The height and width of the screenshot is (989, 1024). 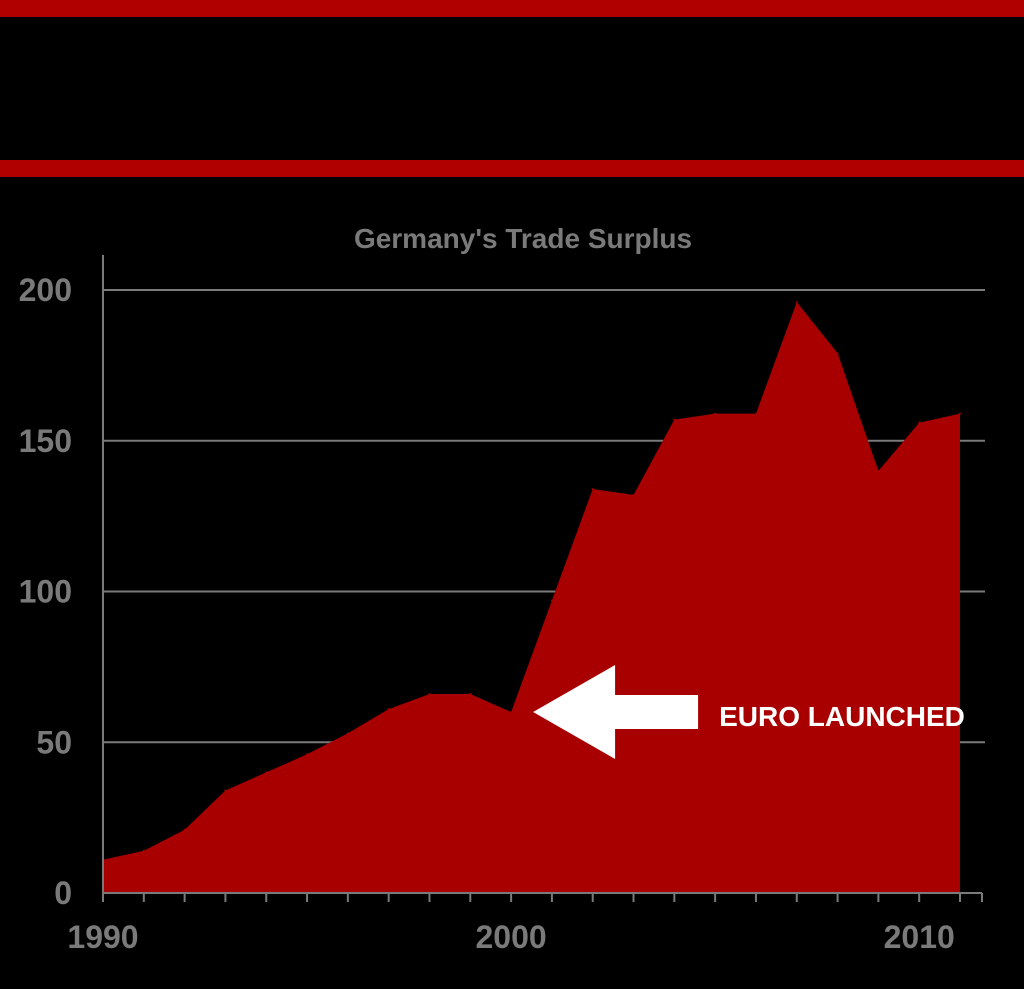 I want to click on data-point-1994, so click(x=266, y=772).